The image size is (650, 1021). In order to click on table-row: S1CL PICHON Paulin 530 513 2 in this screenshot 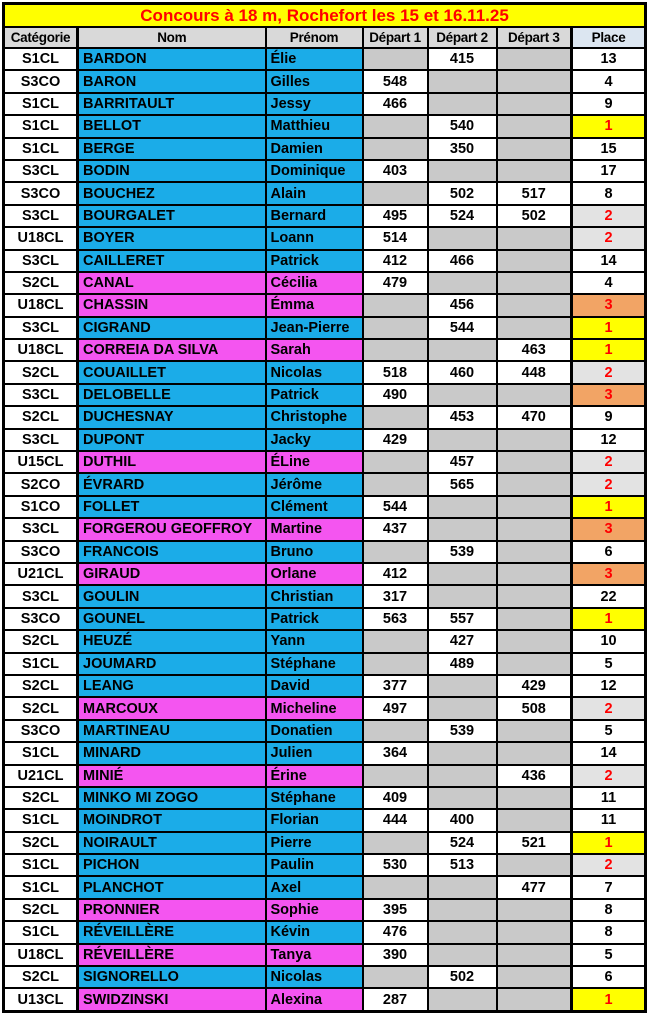, I will do `click(324, 865)`.